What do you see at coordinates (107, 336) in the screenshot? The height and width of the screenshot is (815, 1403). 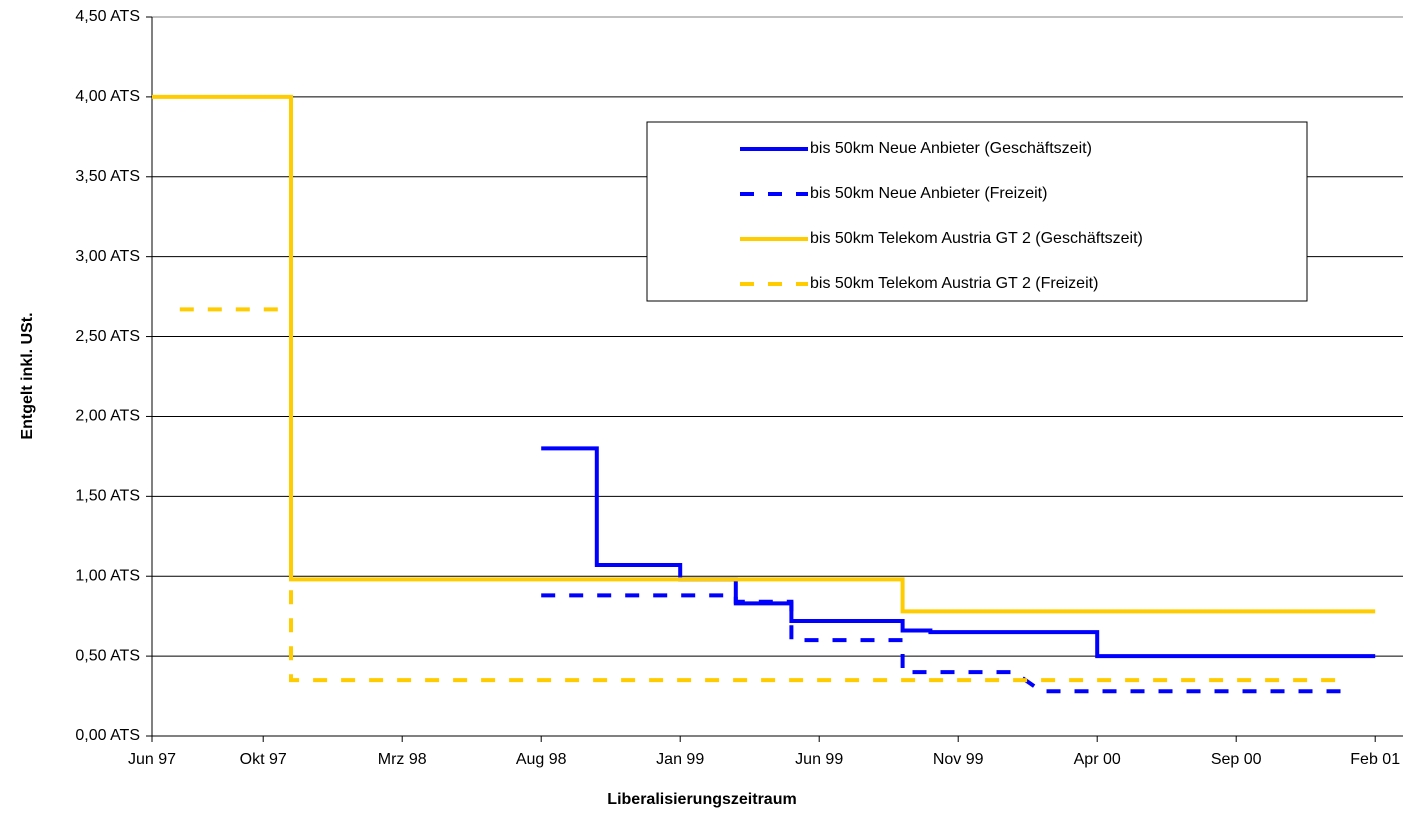 I see `y-tick-label: 2,50 ATS` at bounding box center [107, 336].